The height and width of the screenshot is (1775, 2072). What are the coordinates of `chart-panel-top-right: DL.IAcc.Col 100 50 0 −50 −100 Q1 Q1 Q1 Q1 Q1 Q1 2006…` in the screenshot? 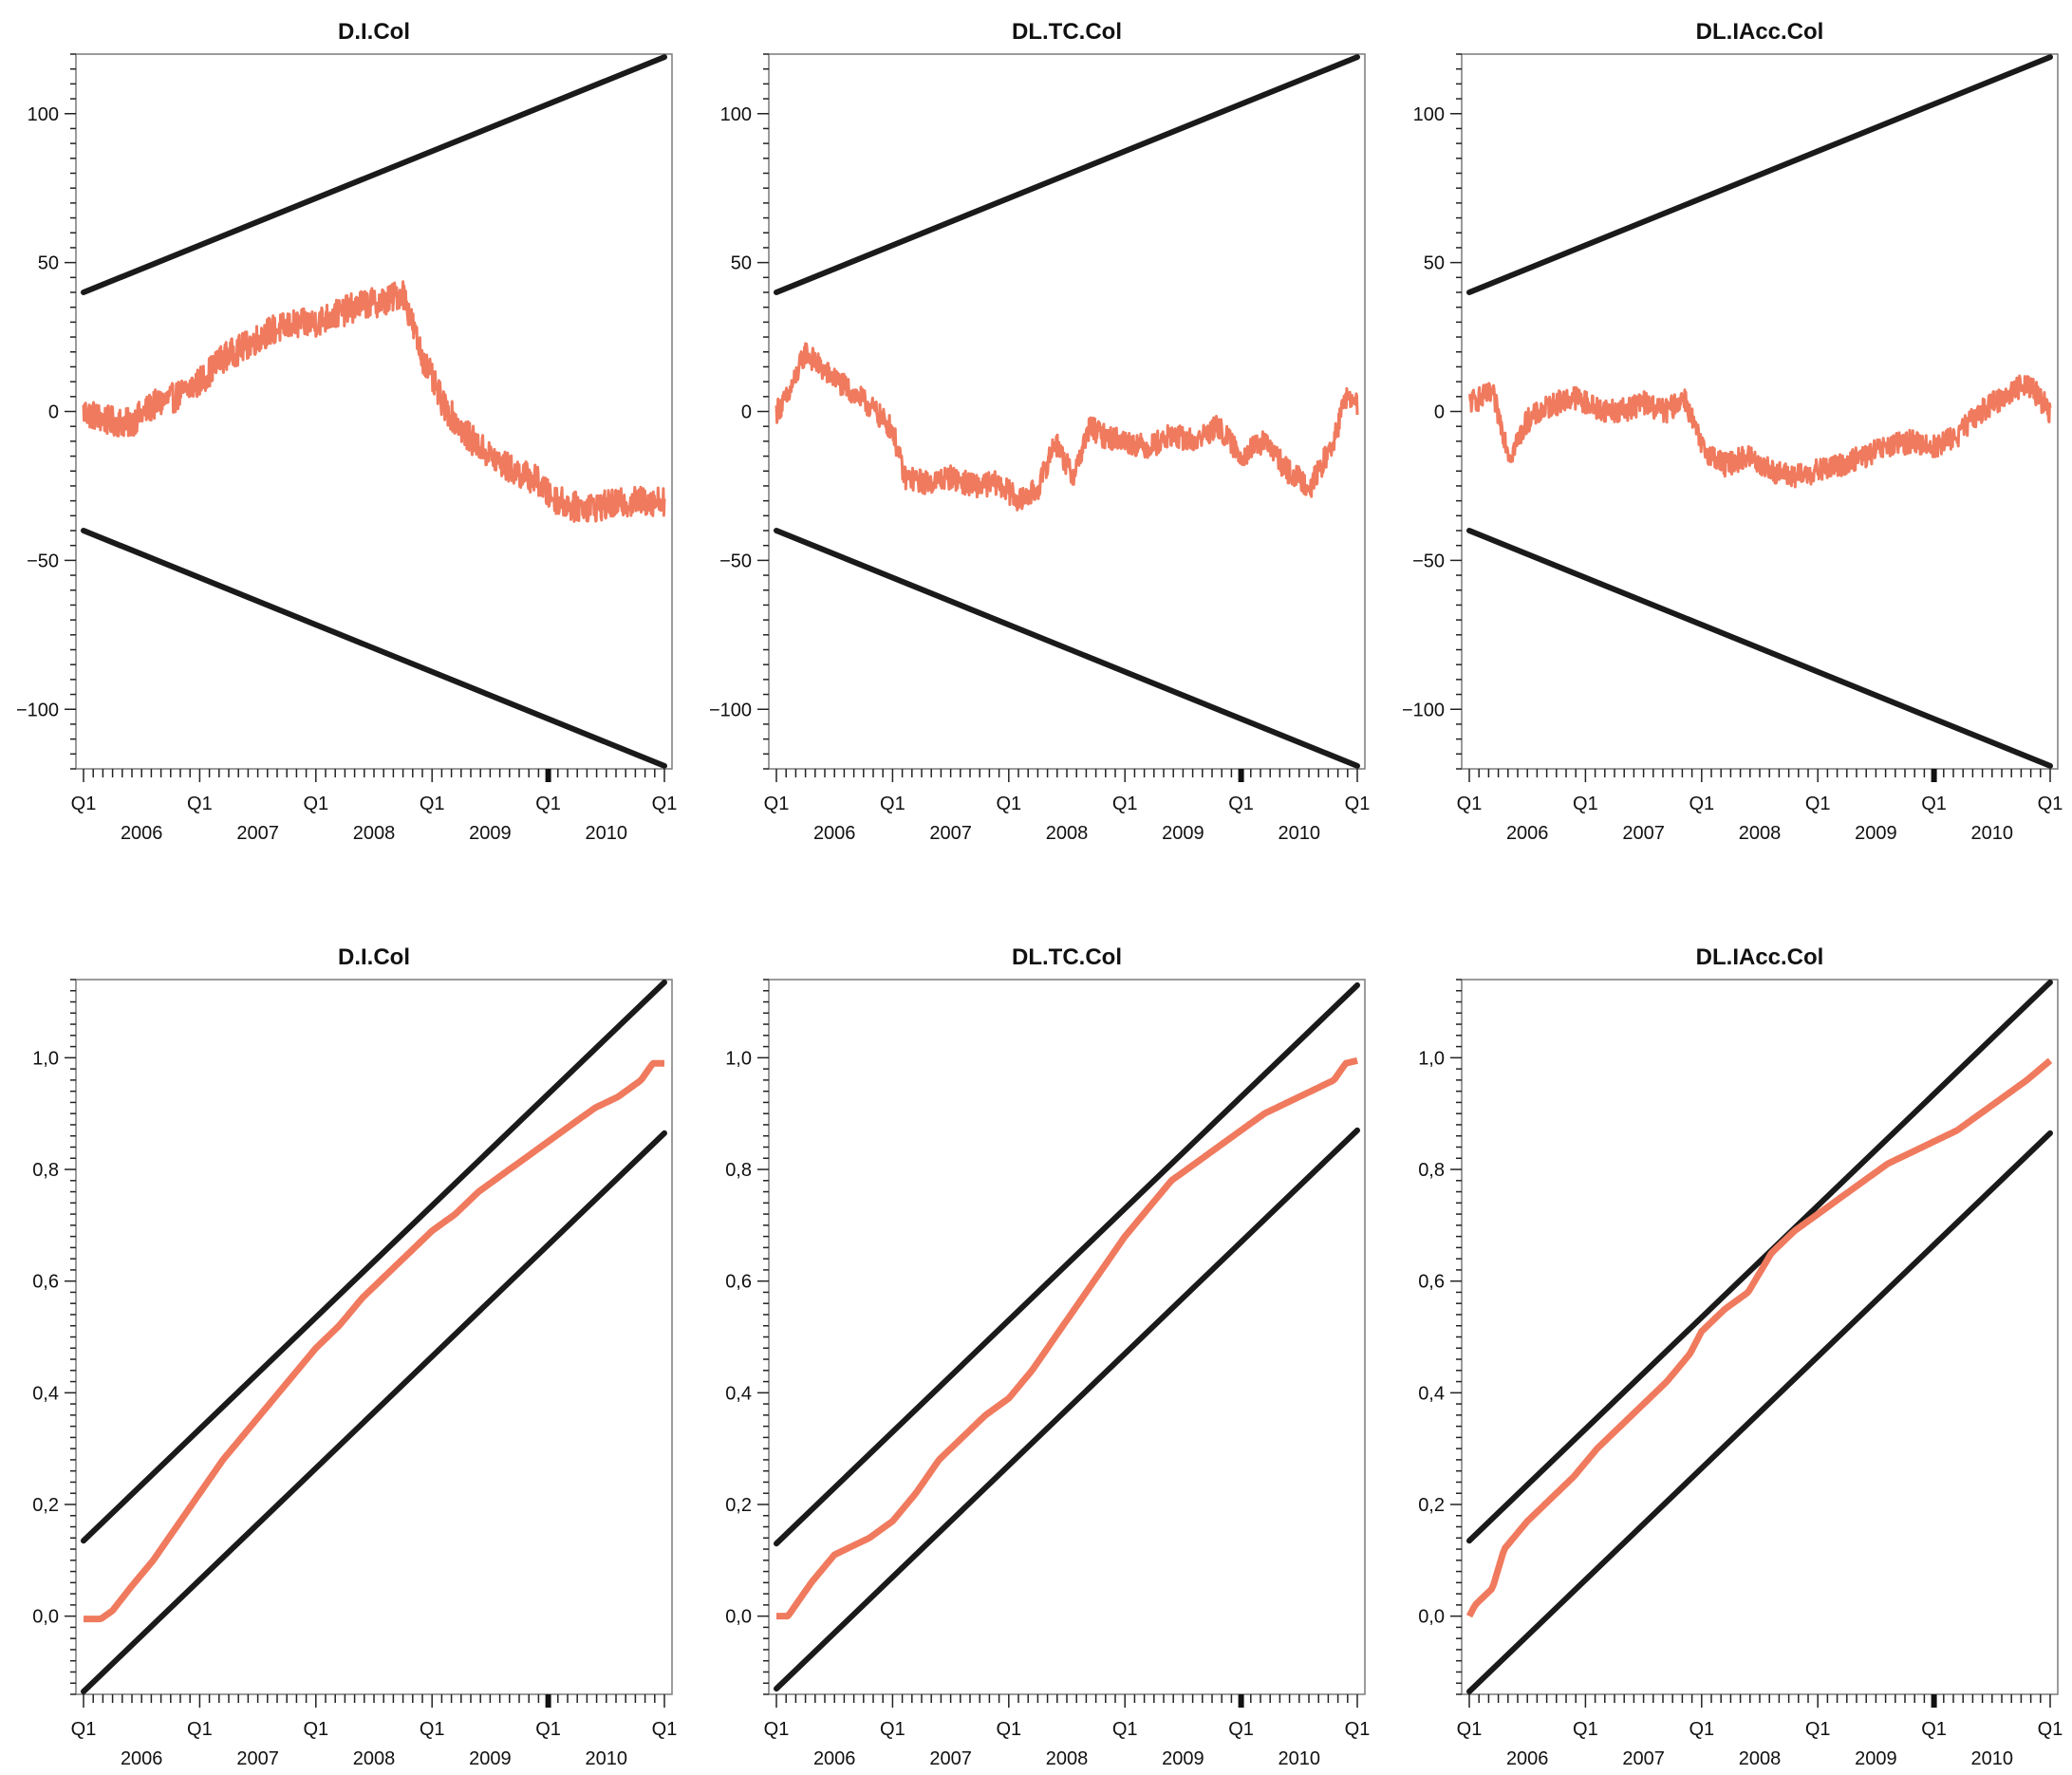 It's located at (1732, 431).